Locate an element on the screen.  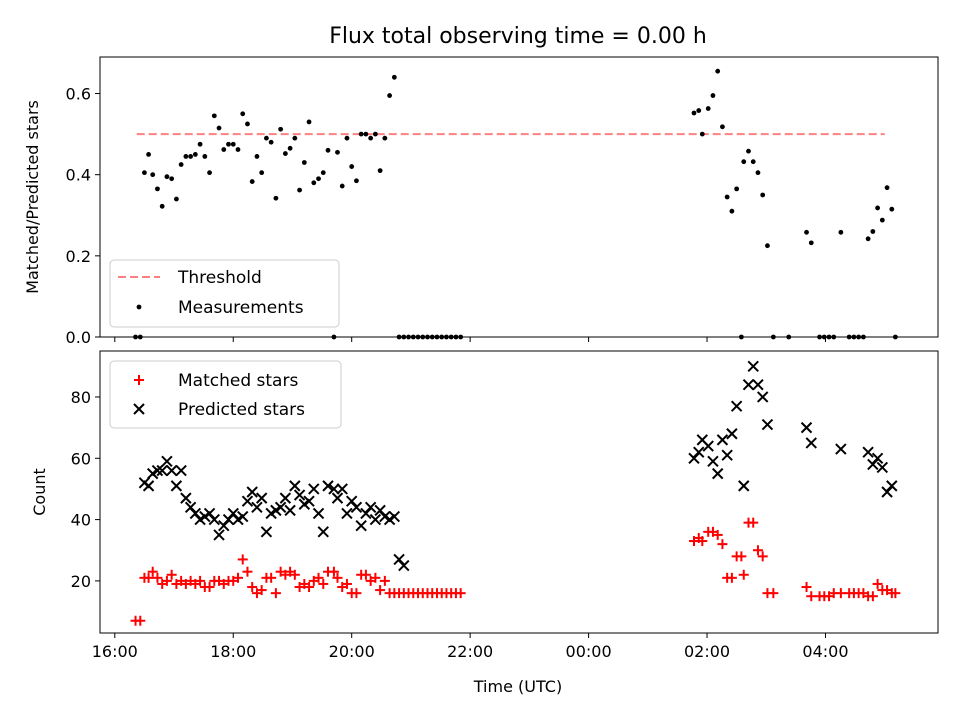
bottom-panel-ylabel: Count is located at coordinates (39, 492).